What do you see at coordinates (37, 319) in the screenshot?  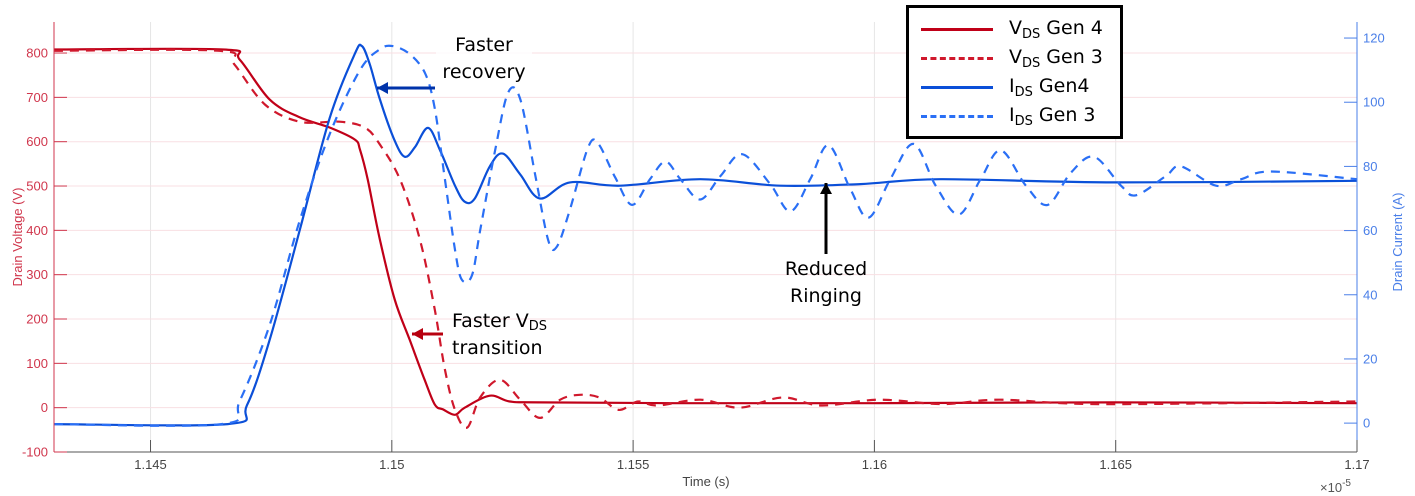 I see `y-left-tick-label: 200` at bounding box center [37, 319].